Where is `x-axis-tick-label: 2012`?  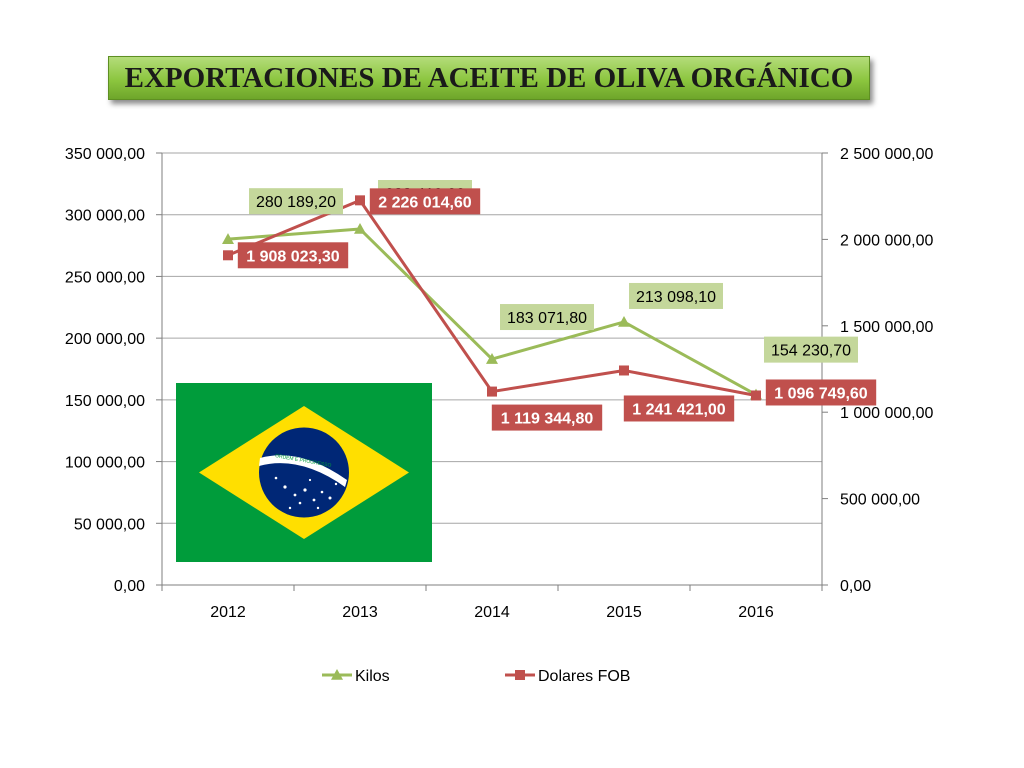
x-axis-tick-label: 2012 is located at coordinates (228, 612).